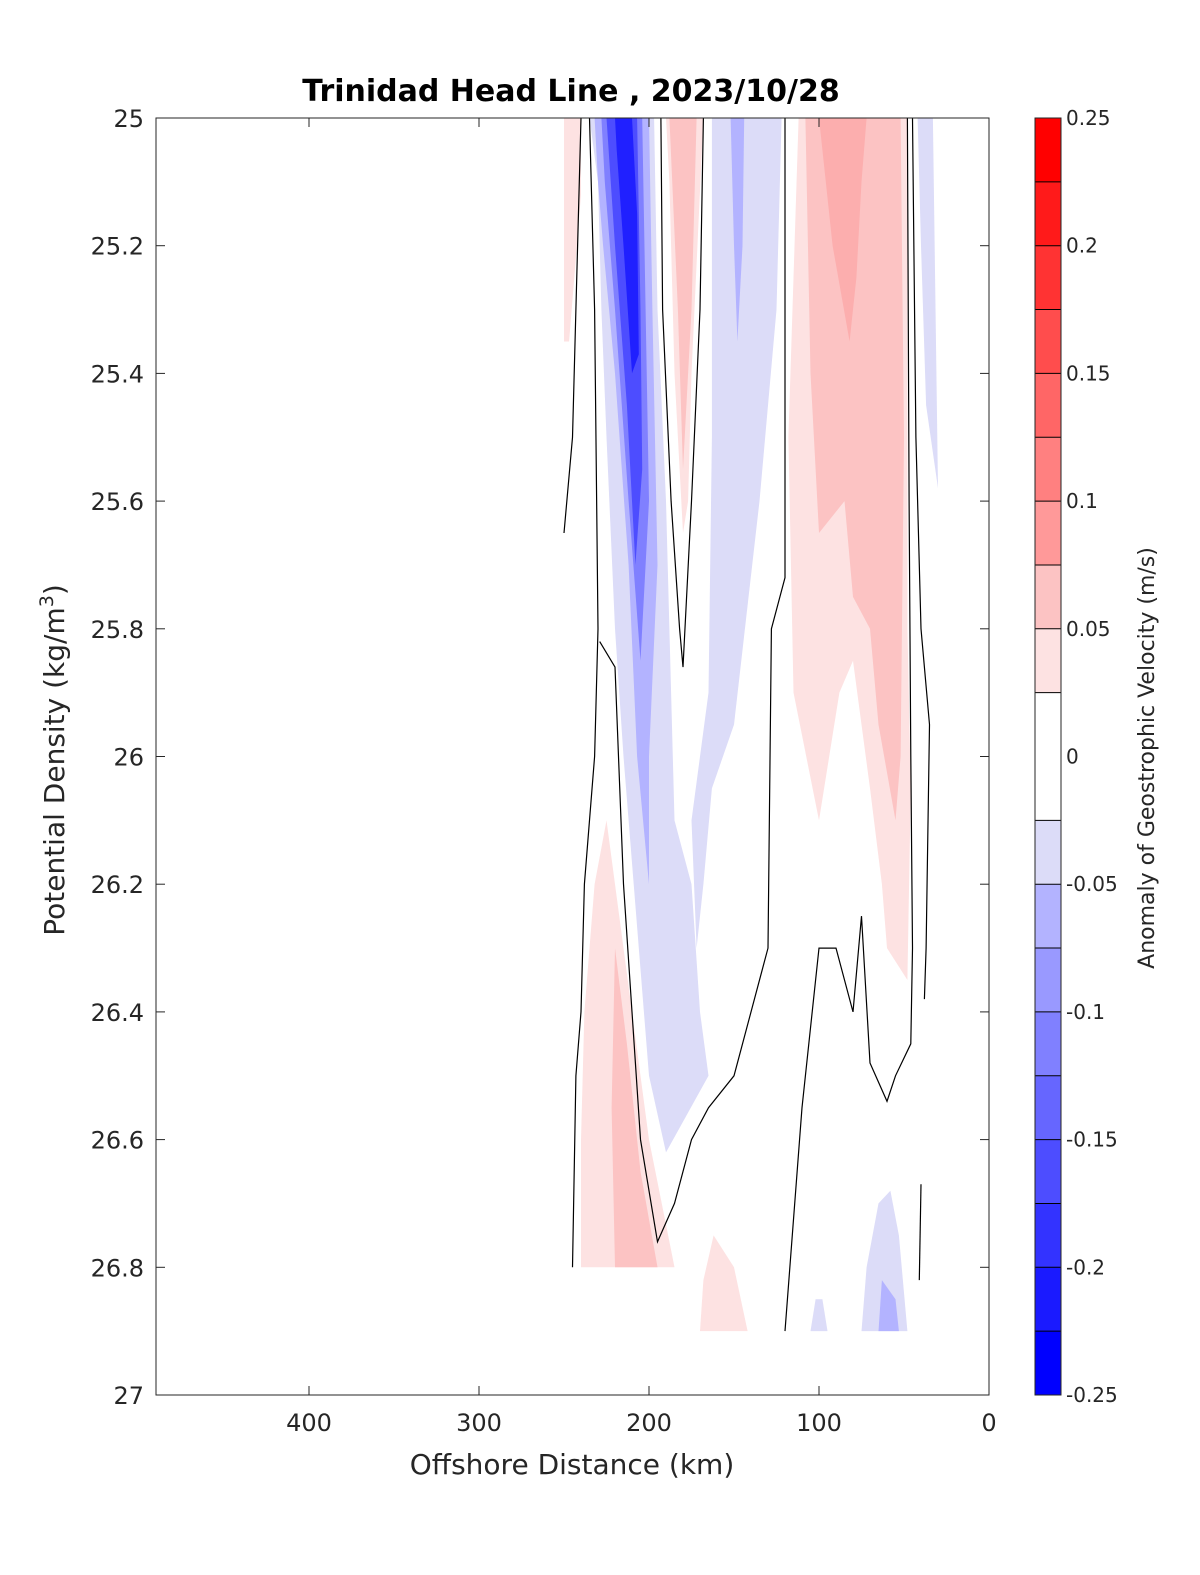 Image resolution: width=1200 pixels, height=1575 pixels. What do you see at coordinates (128, 119) in the screenshot?
I see `y-tick-label: 25` at bounding box center [128, 119].